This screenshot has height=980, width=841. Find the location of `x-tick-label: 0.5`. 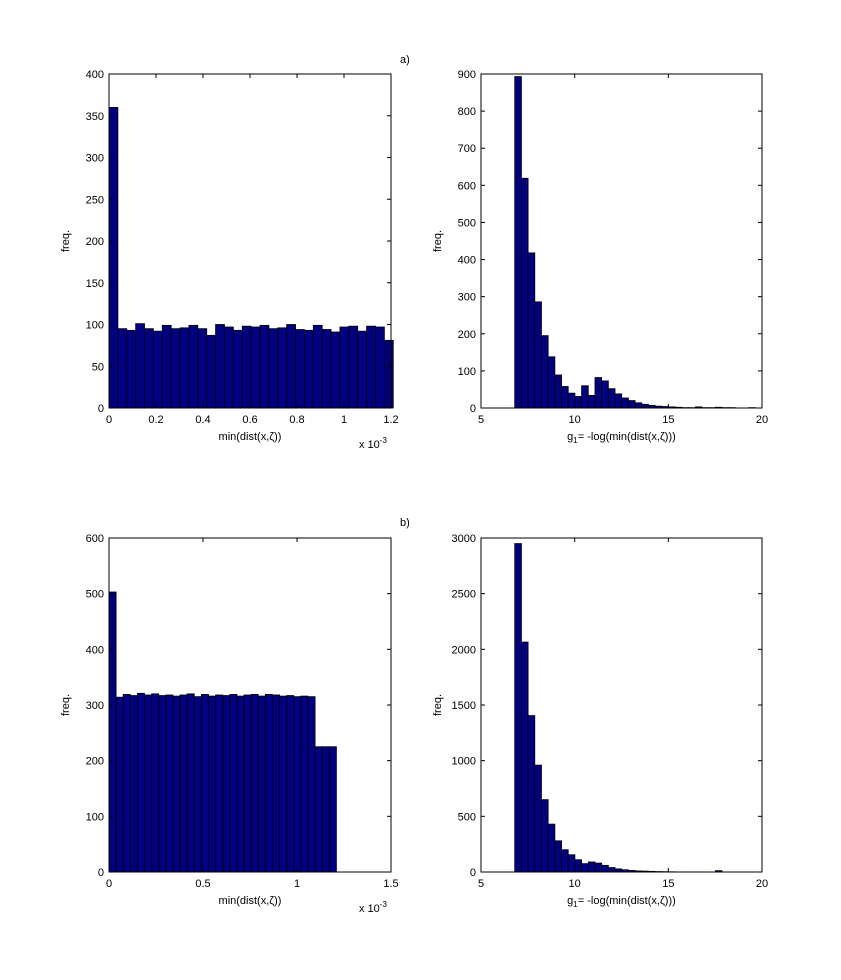

x-tick-label: 0.5 is located at coordinates (202, 884).